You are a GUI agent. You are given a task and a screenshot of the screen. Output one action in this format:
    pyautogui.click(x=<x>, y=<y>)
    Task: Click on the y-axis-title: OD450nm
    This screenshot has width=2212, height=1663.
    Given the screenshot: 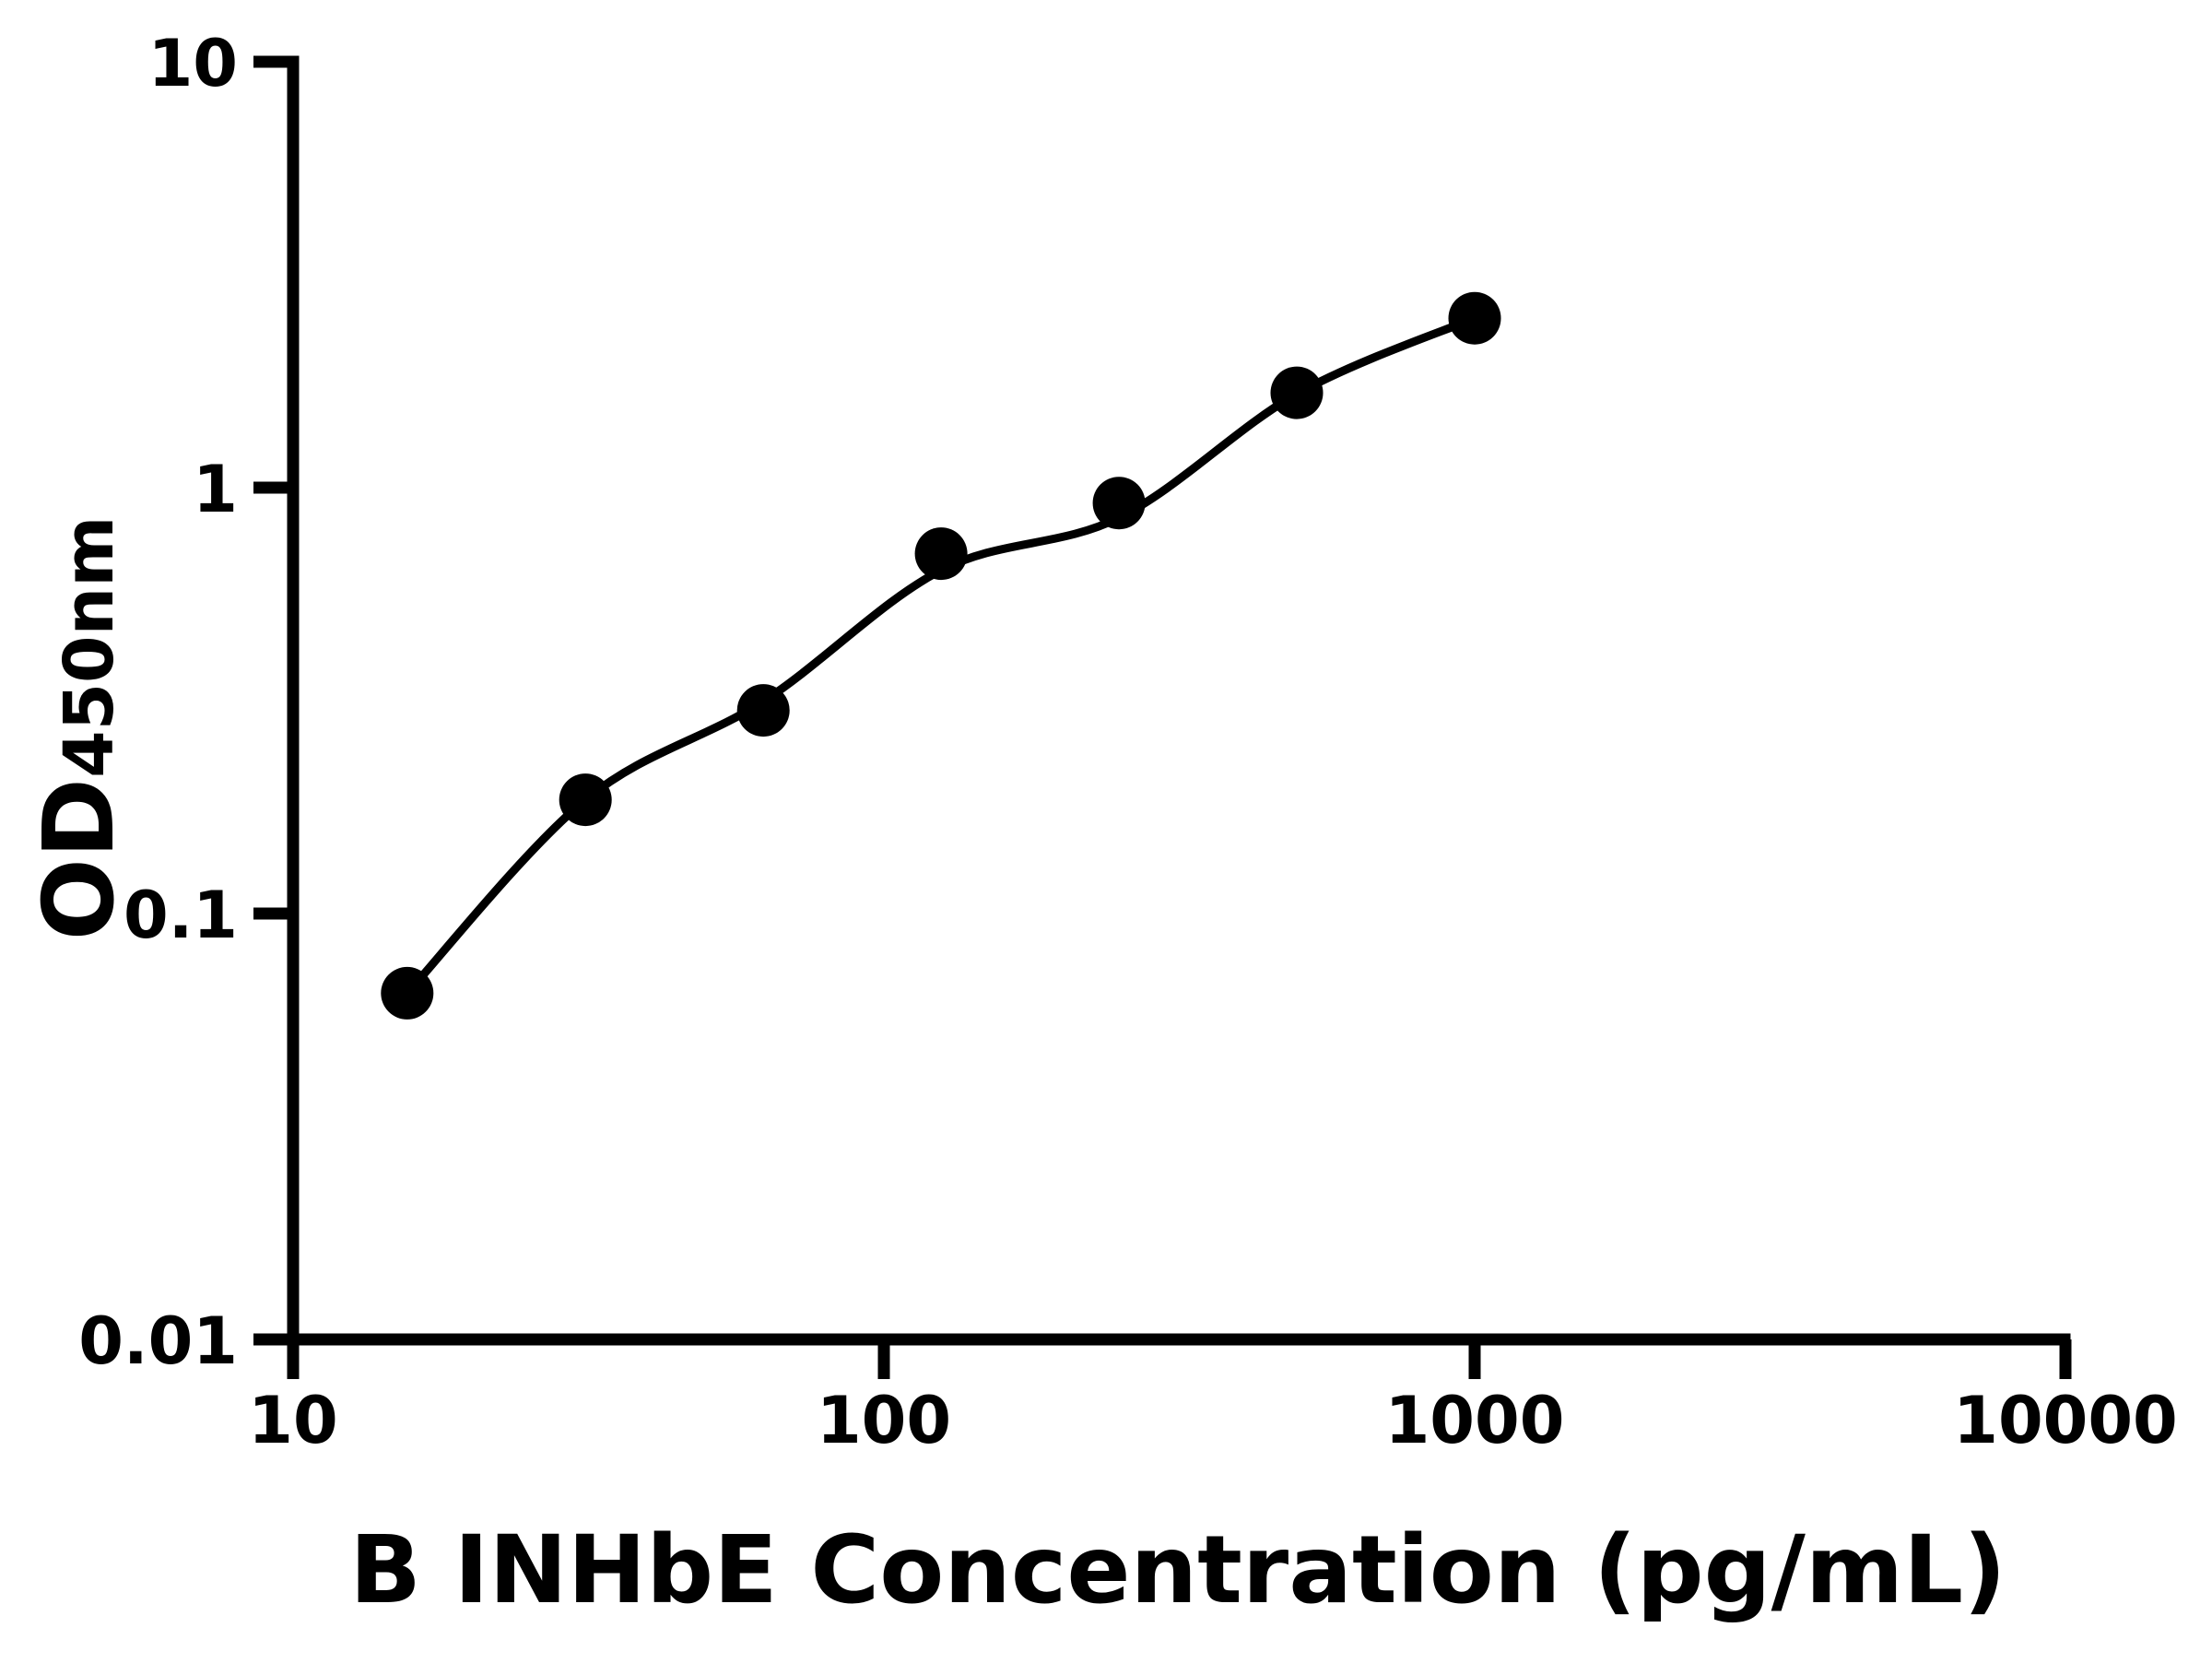 What is the action you would take?
    pyautogui.click(x=79, y=728)
    